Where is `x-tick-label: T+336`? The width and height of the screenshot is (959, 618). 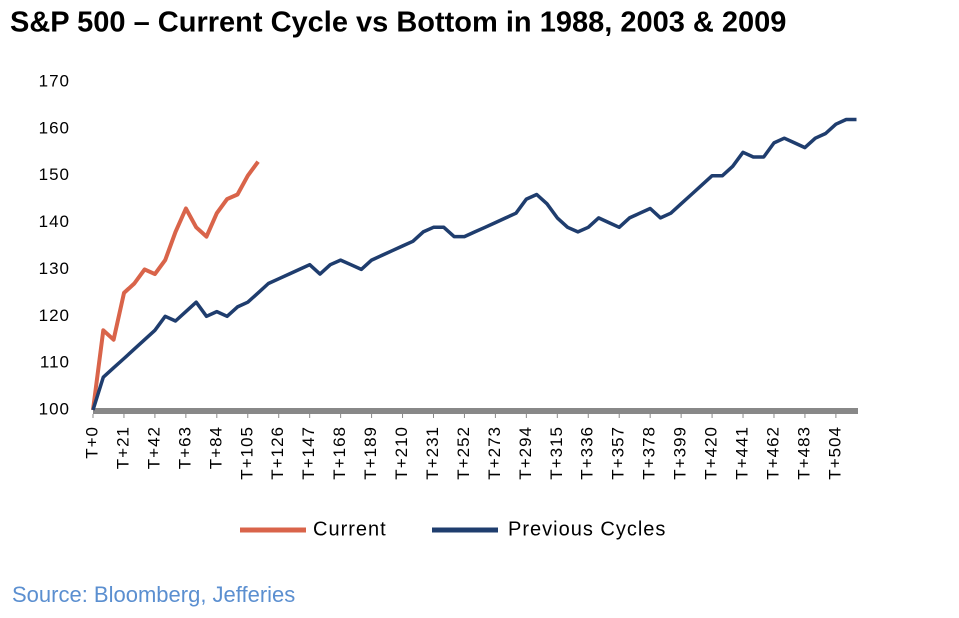
x-tick-label: T+336 is located at coordinates (587, 453).